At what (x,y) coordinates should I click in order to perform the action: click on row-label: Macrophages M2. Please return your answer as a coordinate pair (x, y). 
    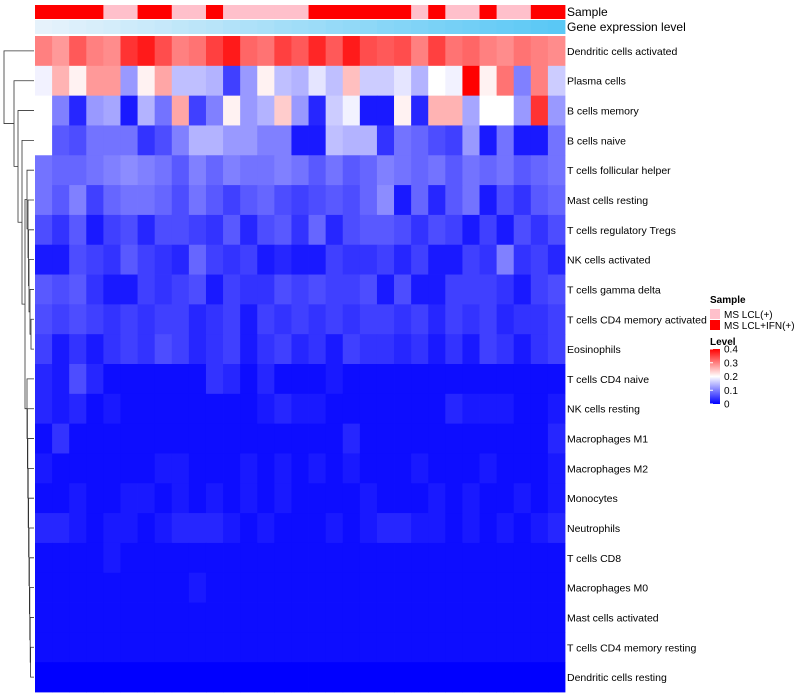
    Looking at the image, I should click on (607, 469).